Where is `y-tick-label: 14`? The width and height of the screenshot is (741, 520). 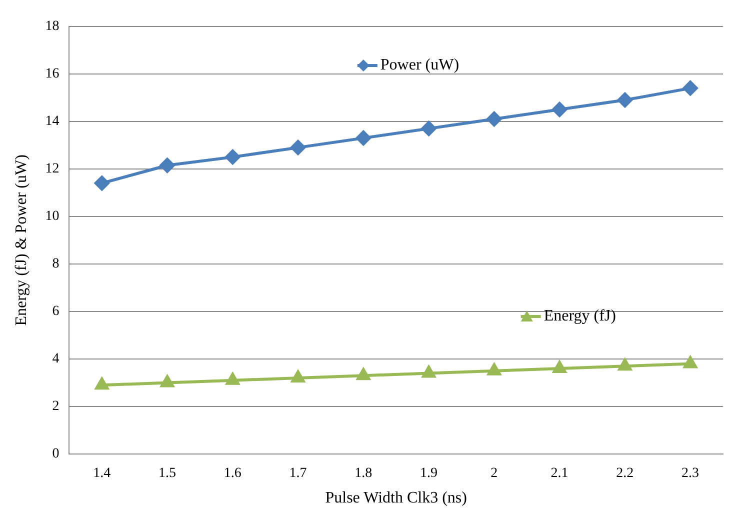 y-tick-label: 14 is located at coordinates (52, 122).